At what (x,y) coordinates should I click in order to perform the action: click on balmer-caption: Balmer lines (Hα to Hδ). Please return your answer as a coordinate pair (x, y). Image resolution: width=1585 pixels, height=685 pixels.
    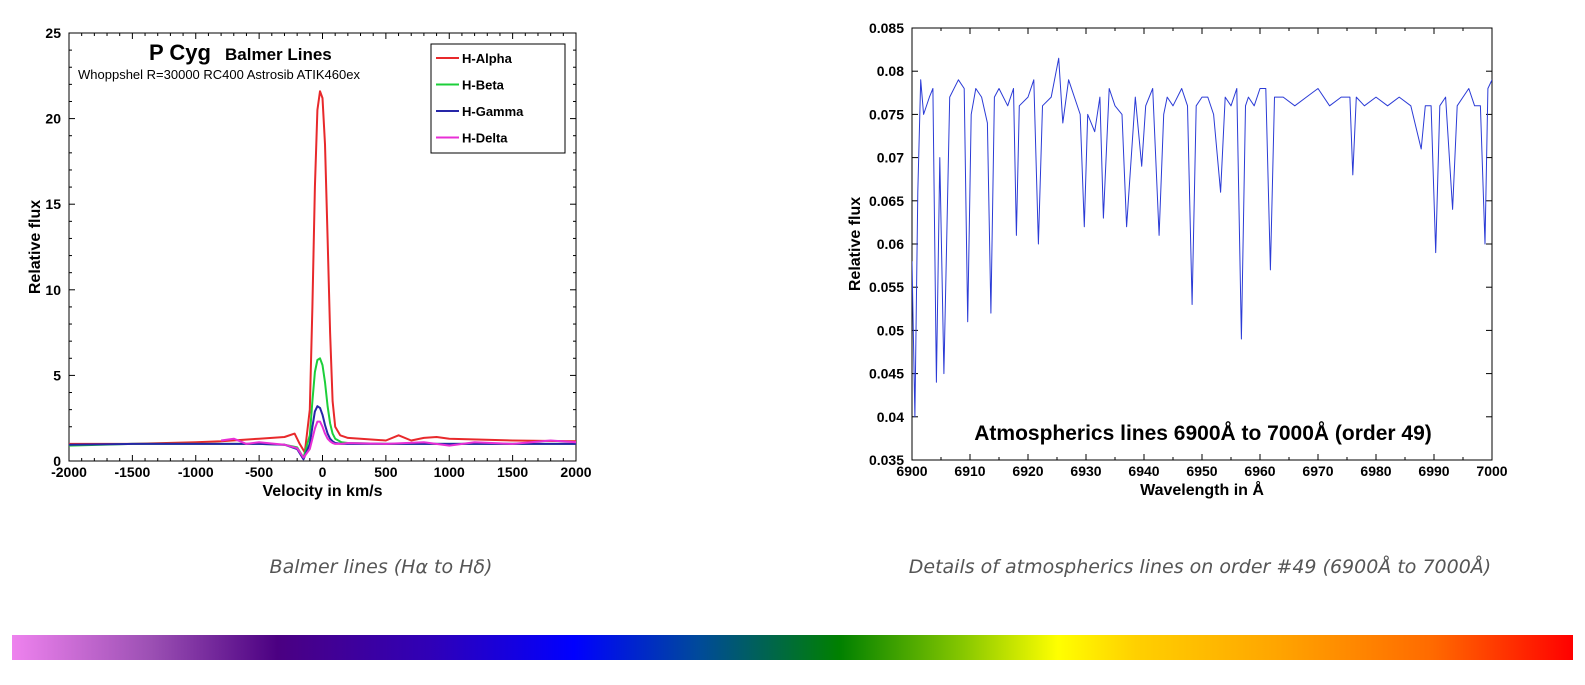
    Looking at the image, I should click on (381, 567).